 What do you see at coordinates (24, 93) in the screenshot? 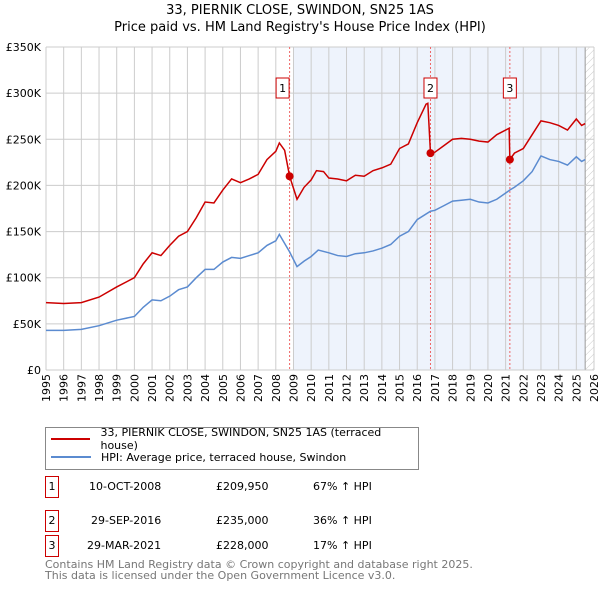
I see `y-tick-label: £300K` at bounding box center [24, 93].